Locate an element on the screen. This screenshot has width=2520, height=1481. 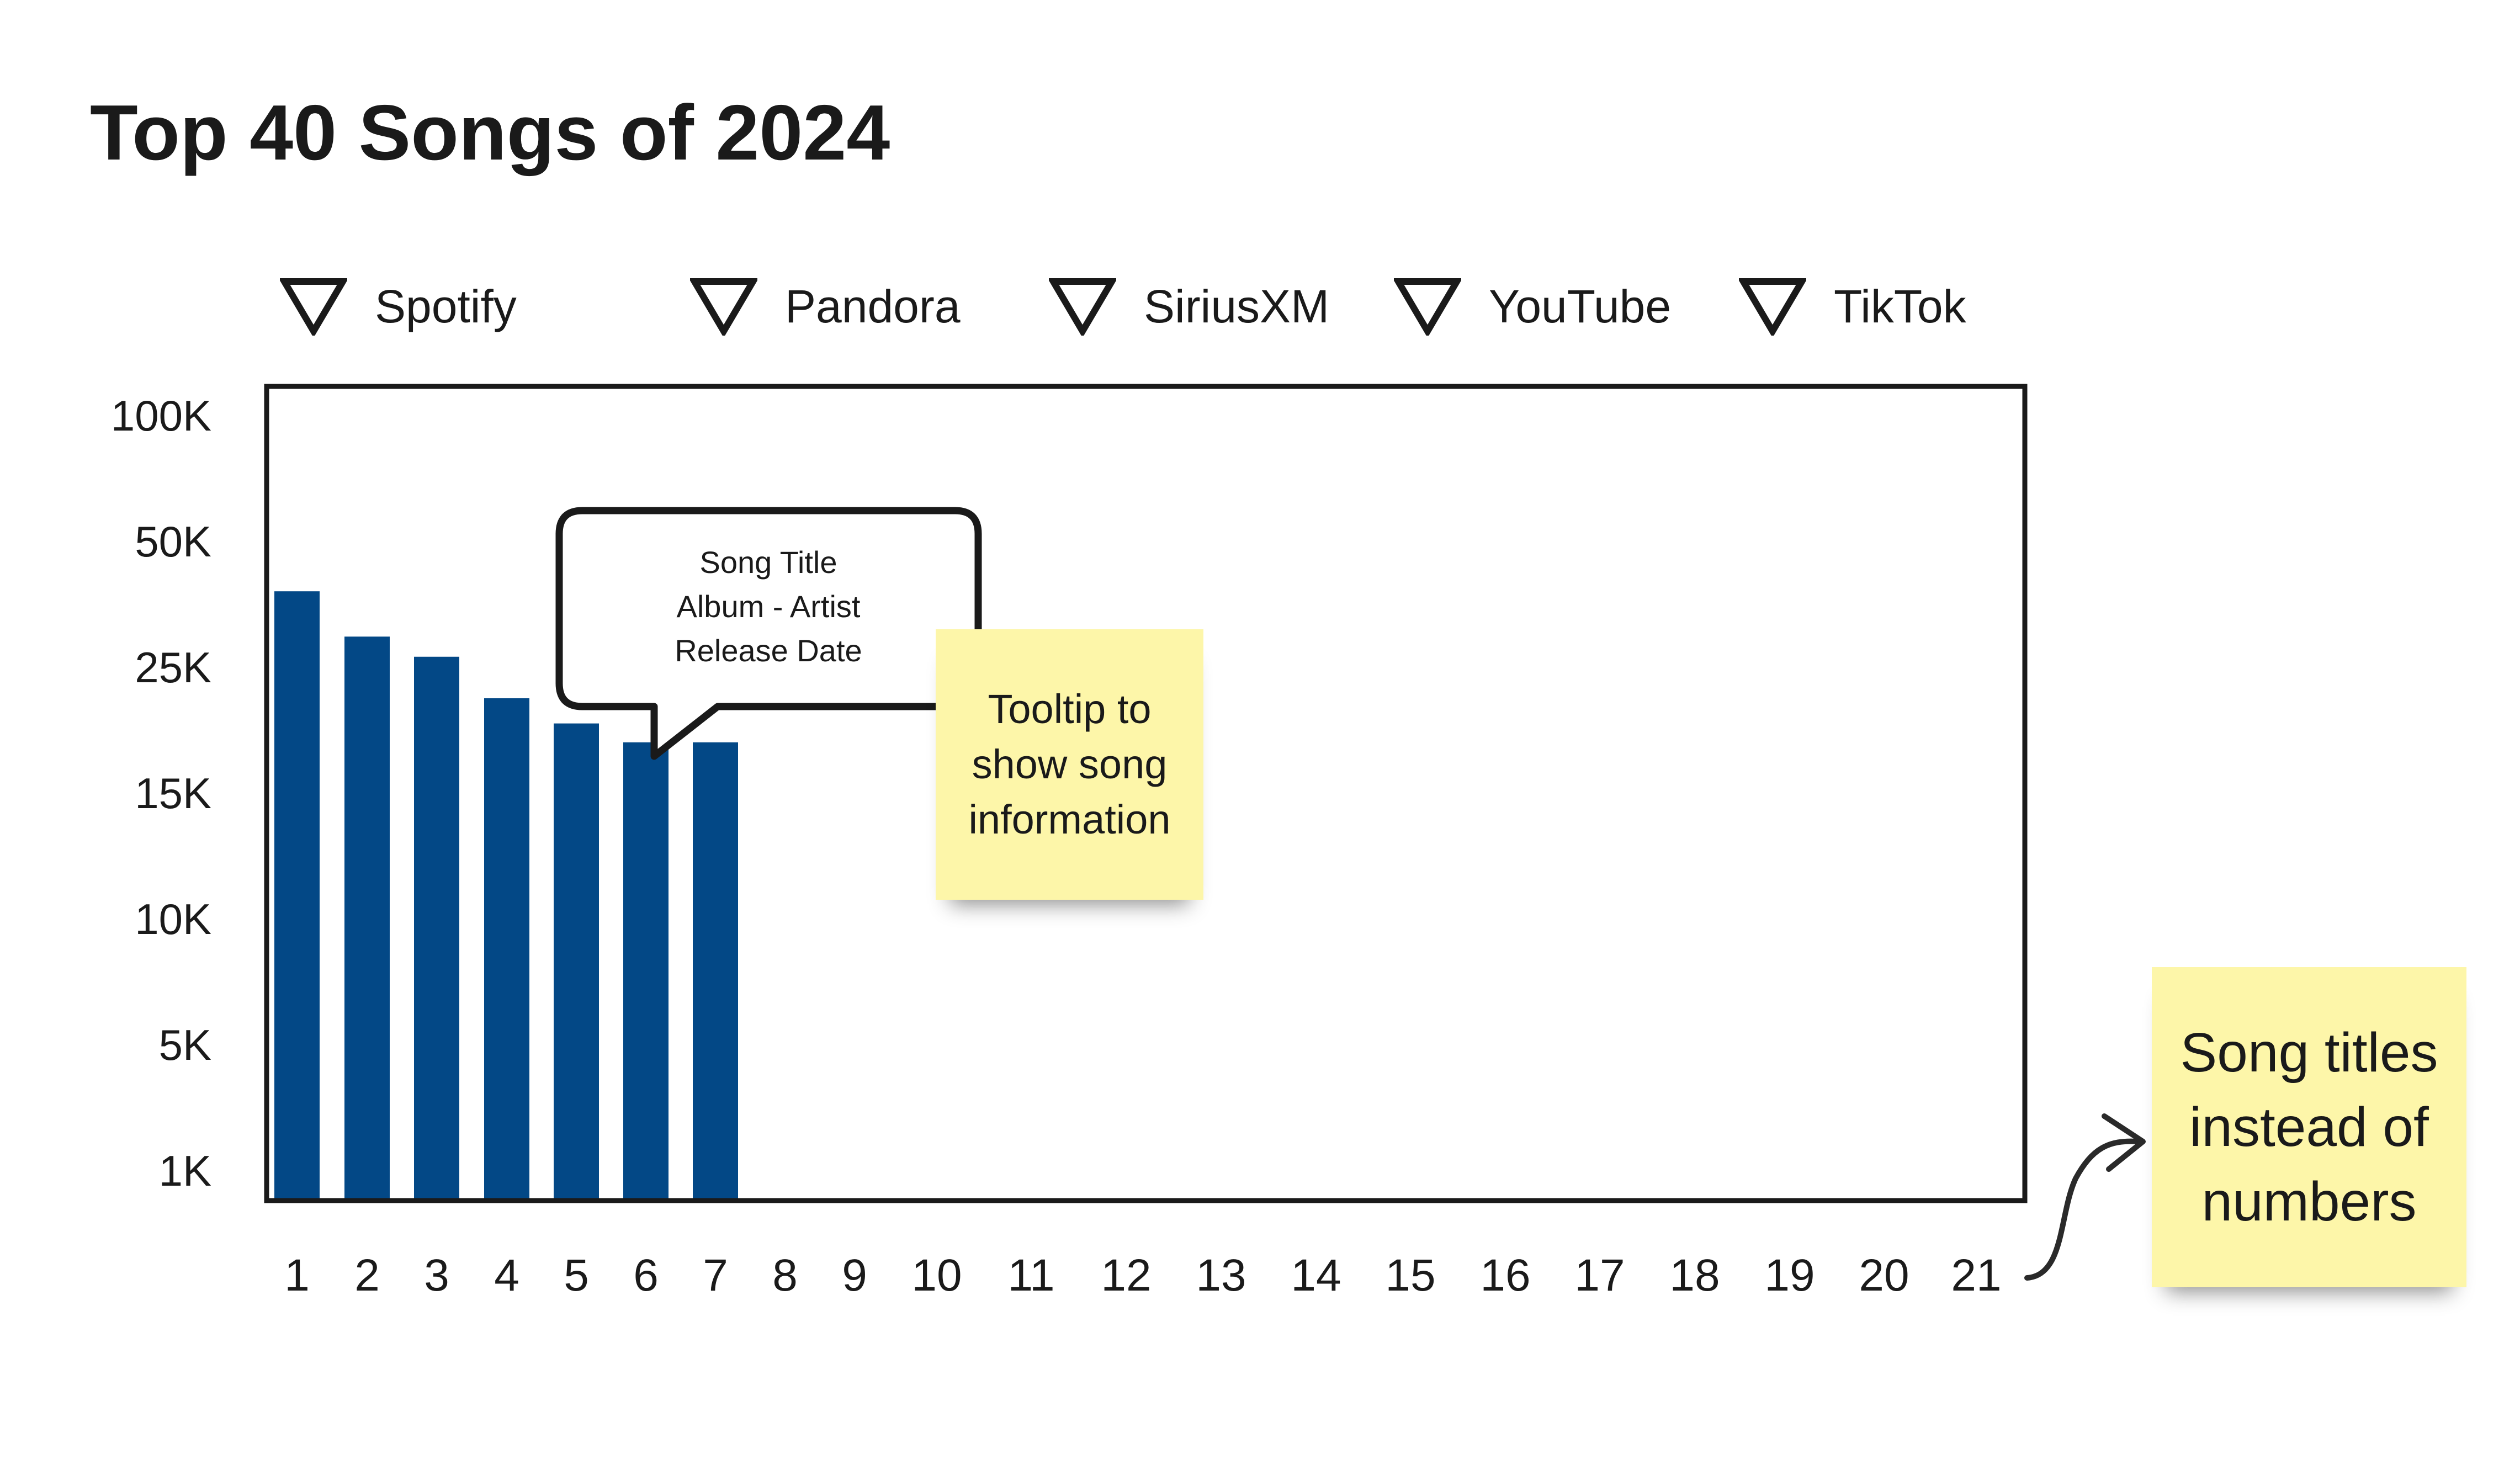
x-tick-label: 3 is located at coordinates (437, 1275).